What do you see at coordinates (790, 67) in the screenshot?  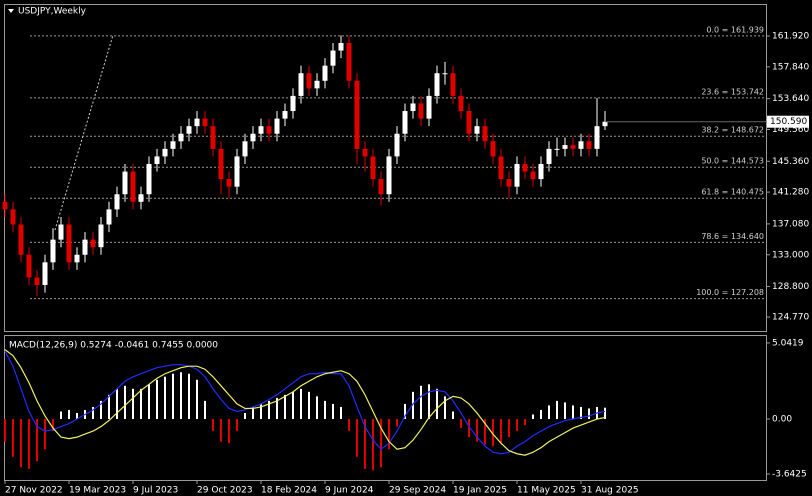 I see `y-tick-label: 157.840` at bounding box center [790, 67].